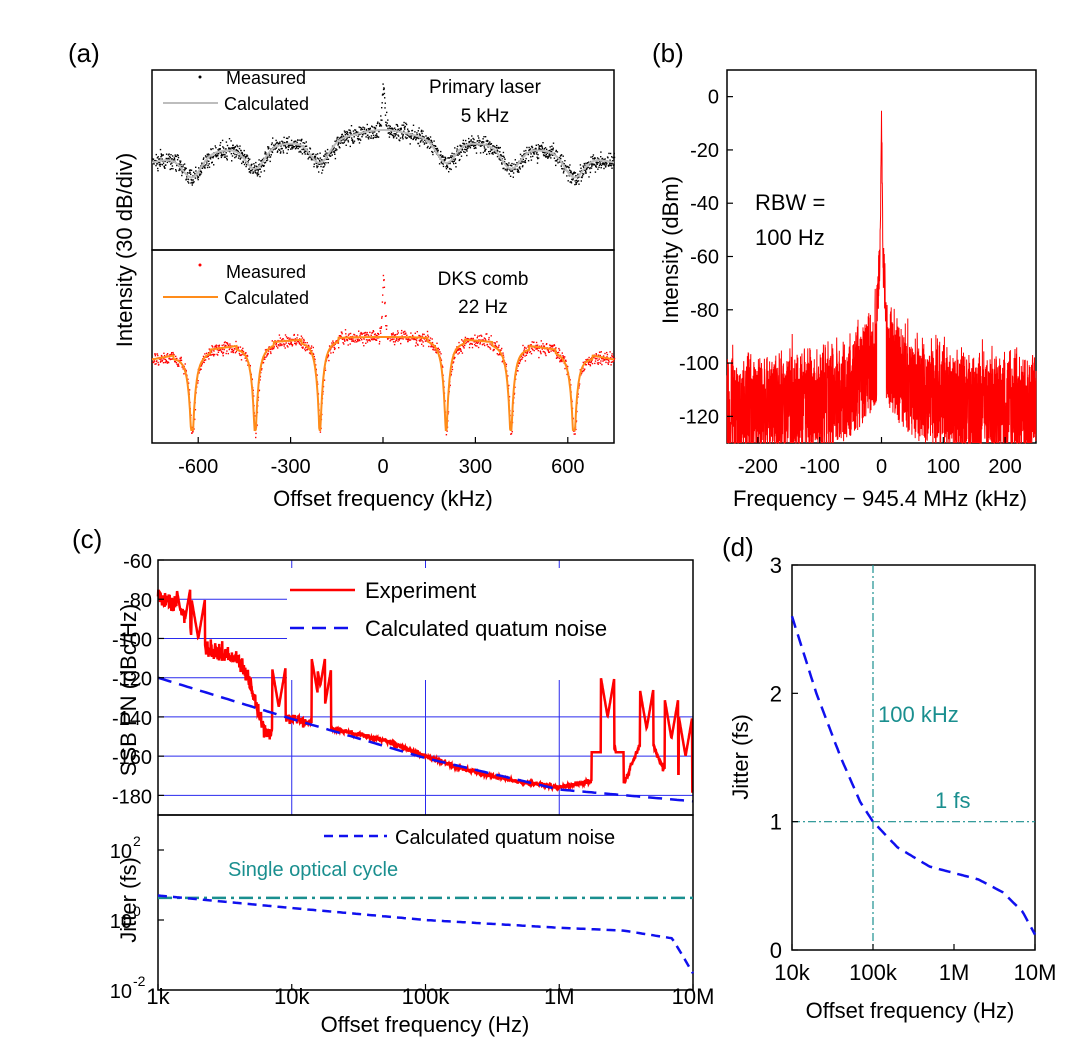  What do you see at coordinates (881, 277) in the screenshot?
I see `panel-b-spectrum-series` at bounding box center [881, 277].